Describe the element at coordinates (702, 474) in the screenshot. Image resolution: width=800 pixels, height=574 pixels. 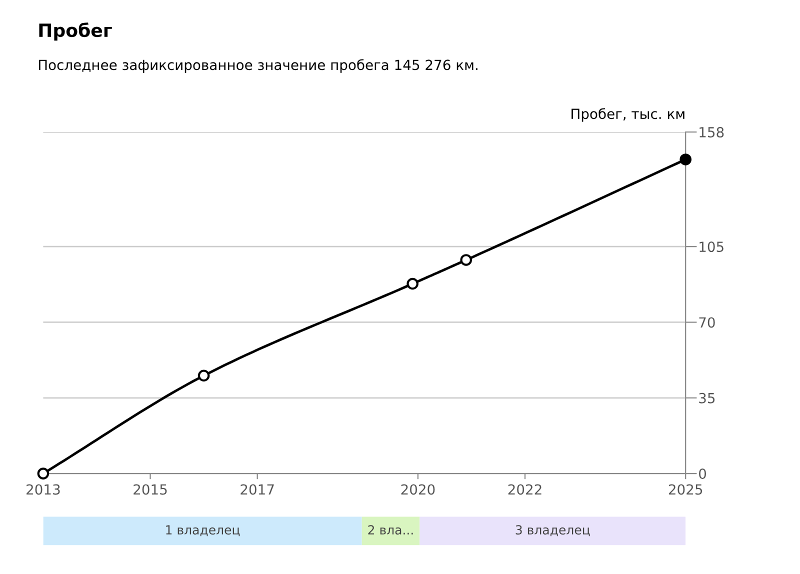
I see `y-tick-label: 0` at that location.